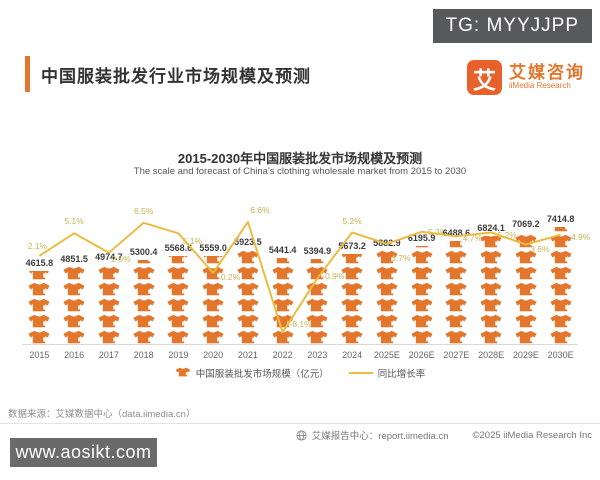 Image resolution: width=600 pixels, height=480 pixels. Describe the element at coordinates (108, 355) in the screenshot. I see `x-axis-tick-label: 2017` at that location.